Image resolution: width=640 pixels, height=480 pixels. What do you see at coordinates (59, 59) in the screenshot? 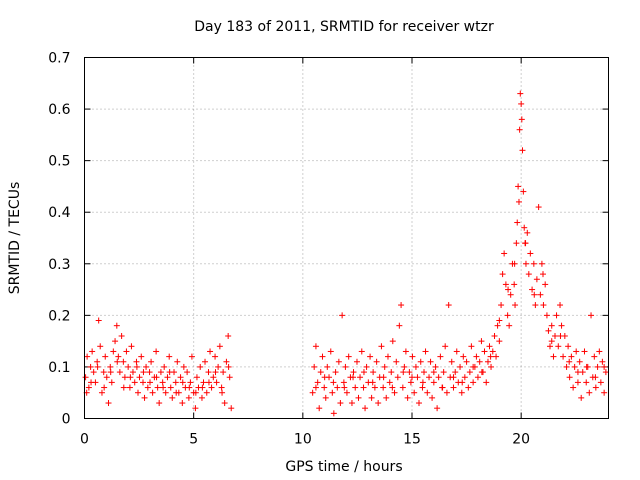
I see `y-tick-label: 0.7` at bounding box center [59, 59].